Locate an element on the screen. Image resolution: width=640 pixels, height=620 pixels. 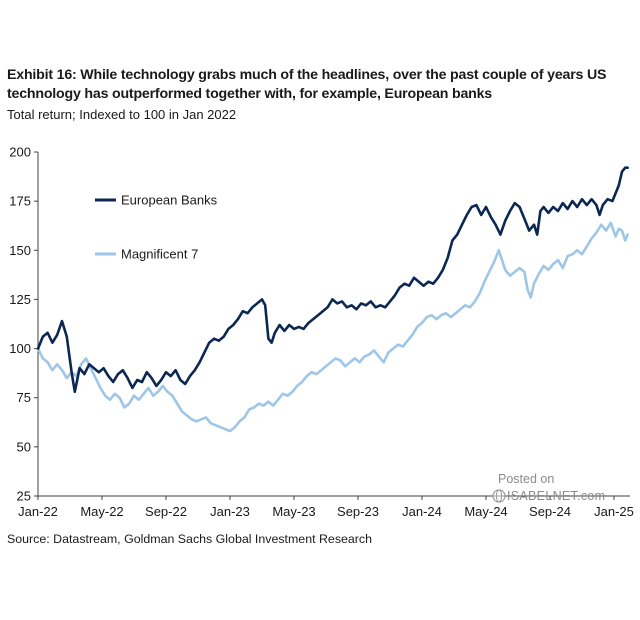
x-tick-label: May-22 is located at coordinates (101, 511).